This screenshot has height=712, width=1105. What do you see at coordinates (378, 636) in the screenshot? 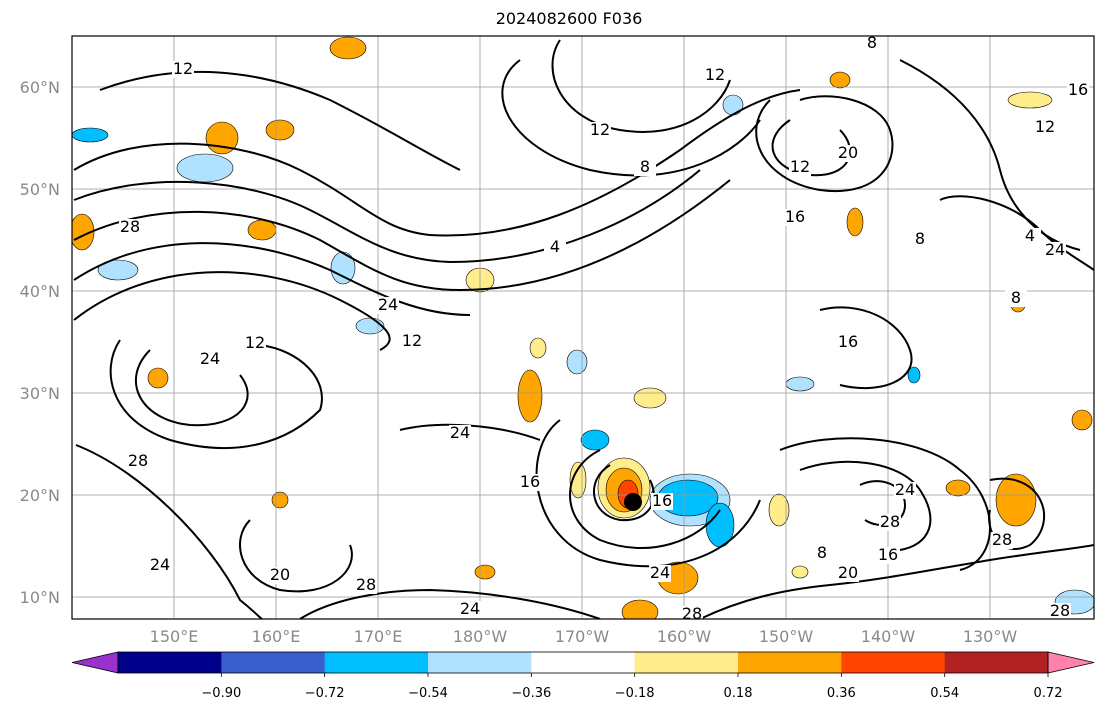
I see `lon-tick-label: 170°E` at bounding box center [378, 636].